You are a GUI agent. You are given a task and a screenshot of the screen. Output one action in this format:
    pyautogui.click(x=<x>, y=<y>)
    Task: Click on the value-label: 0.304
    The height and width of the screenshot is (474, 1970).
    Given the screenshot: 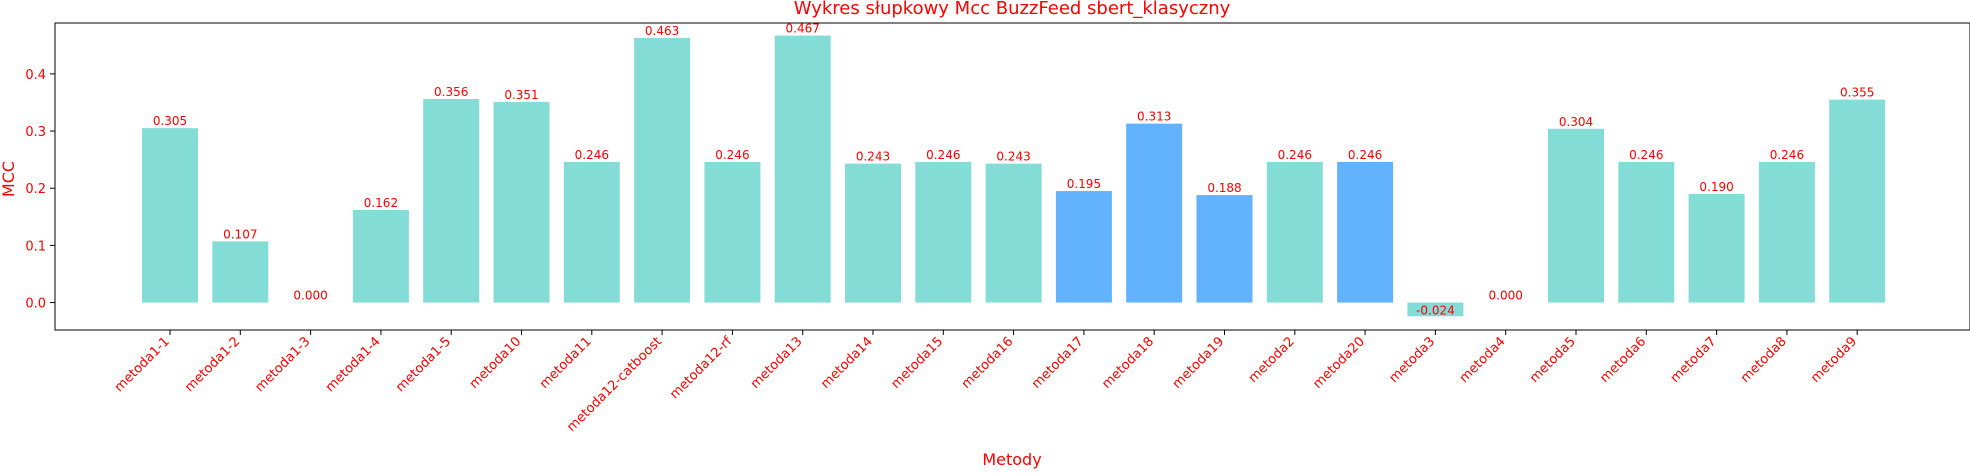 What is the action you would take?
    pyautogui.click(x=1576, y=122)
    